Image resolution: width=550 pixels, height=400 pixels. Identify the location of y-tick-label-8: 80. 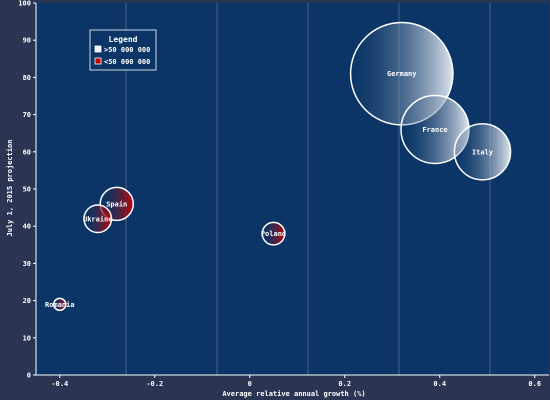
(27, 78).